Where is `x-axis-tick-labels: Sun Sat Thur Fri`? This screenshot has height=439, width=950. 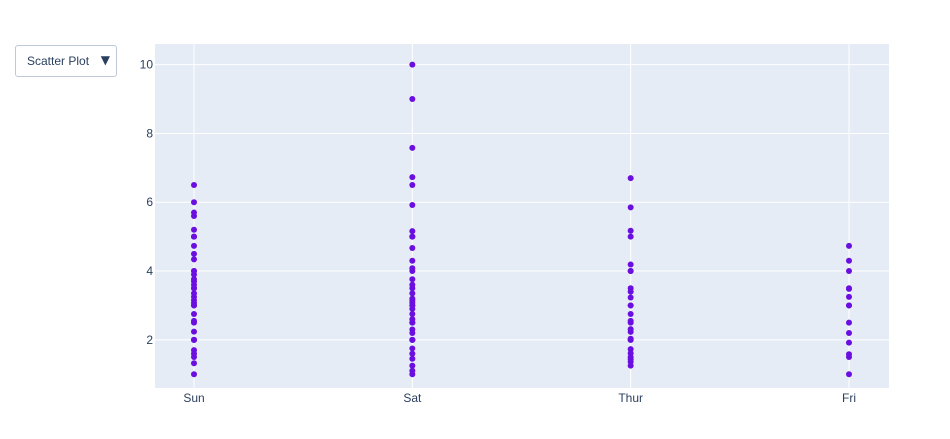 x-axis-tick-labels: Sun Sat Thur Fri is located at coordinates (519, 398).